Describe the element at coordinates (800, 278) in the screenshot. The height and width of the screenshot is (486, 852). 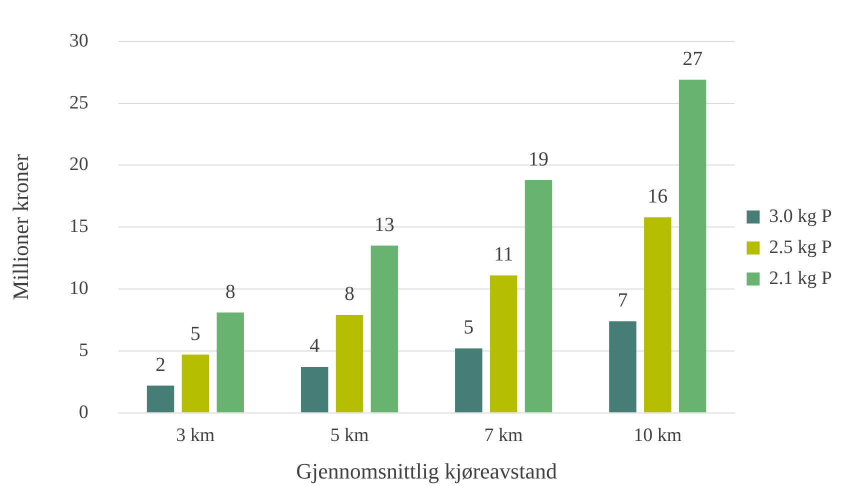
I see `legend-label: 2.1 kg P` at that location.